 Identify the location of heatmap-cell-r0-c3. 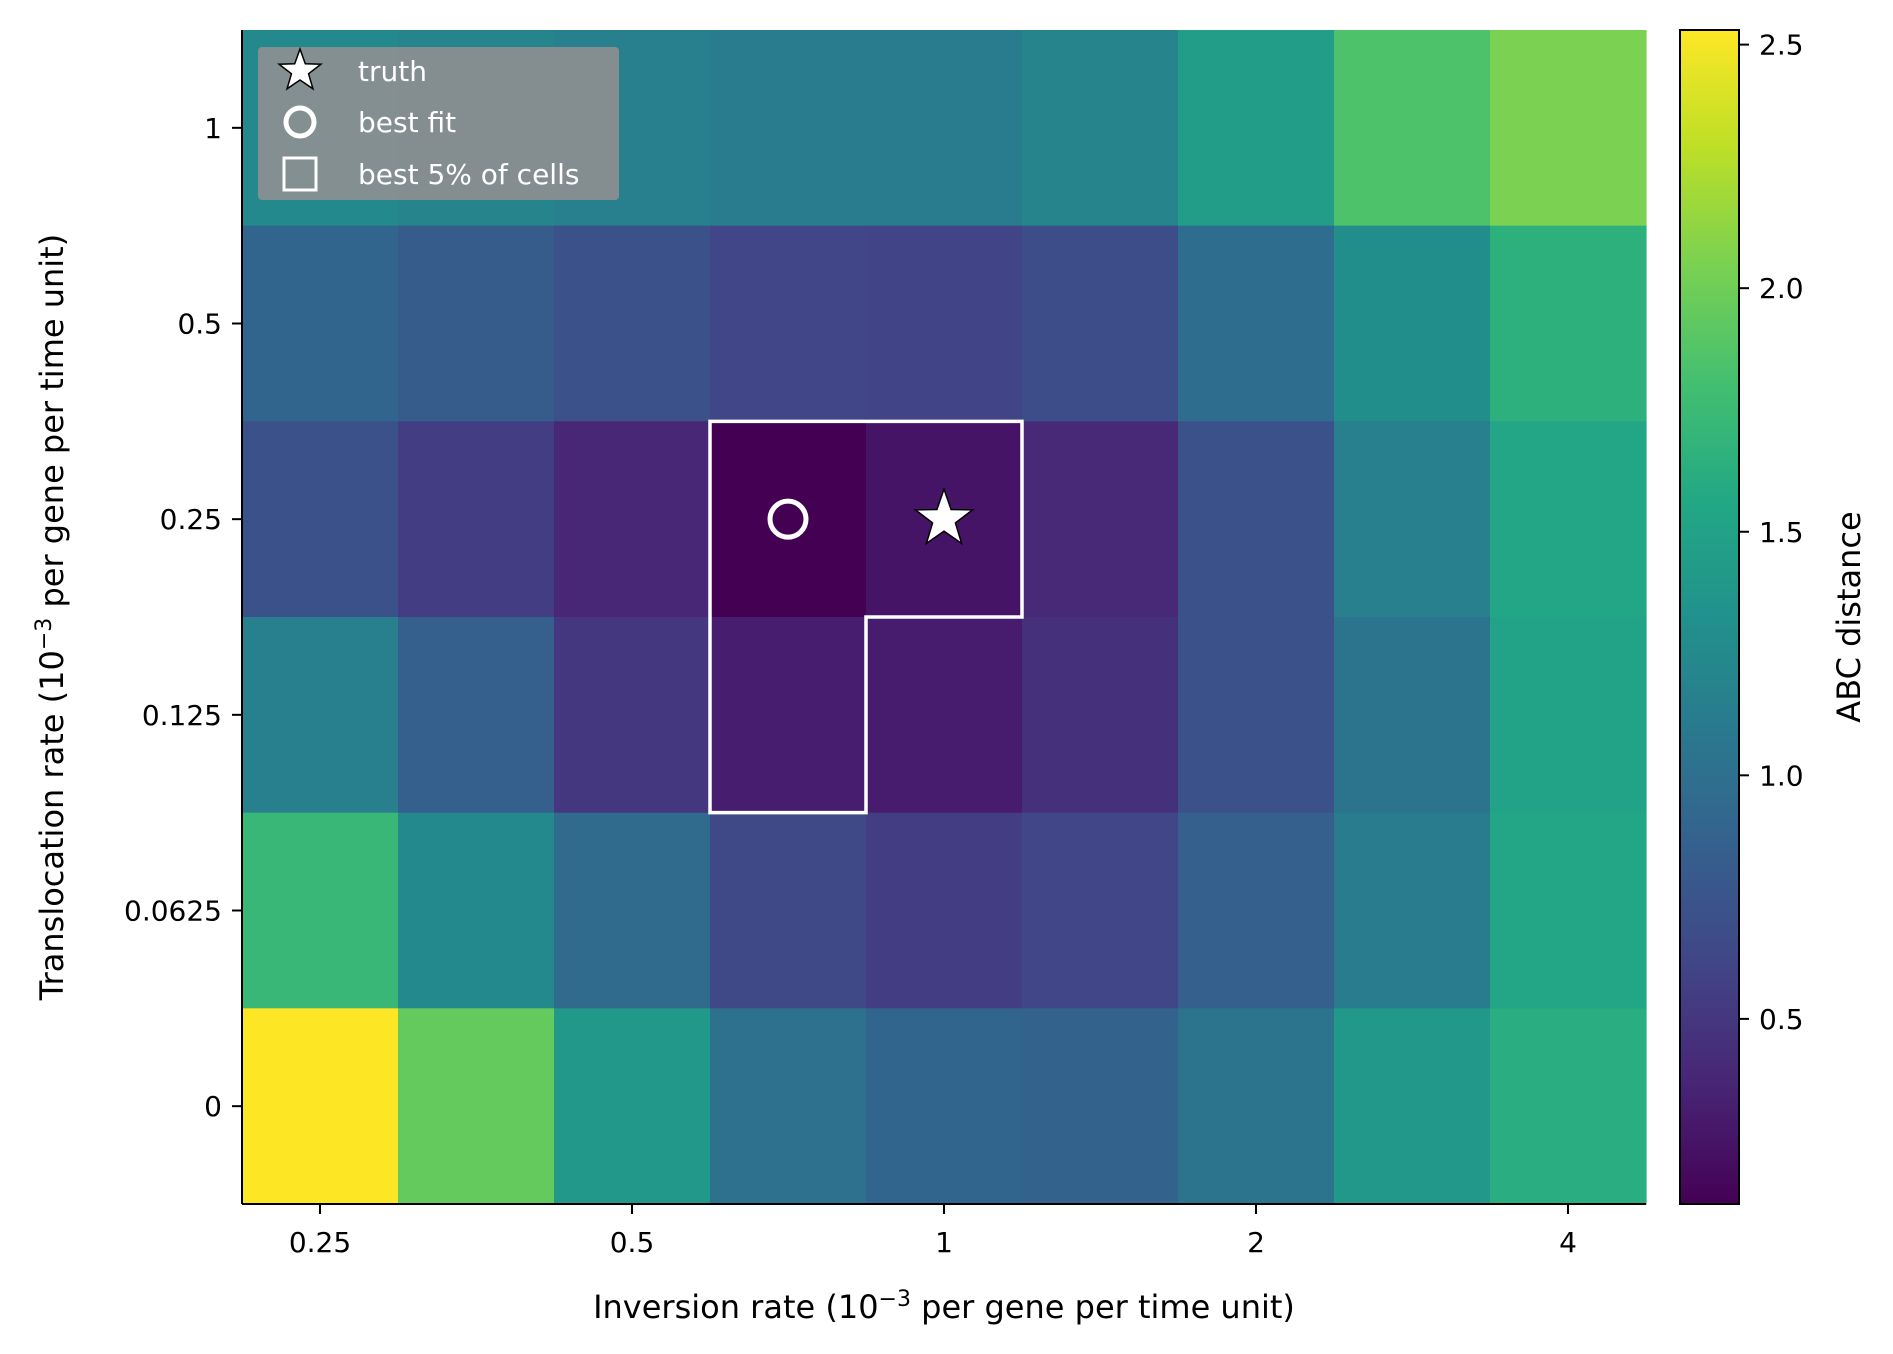
(788, 128).